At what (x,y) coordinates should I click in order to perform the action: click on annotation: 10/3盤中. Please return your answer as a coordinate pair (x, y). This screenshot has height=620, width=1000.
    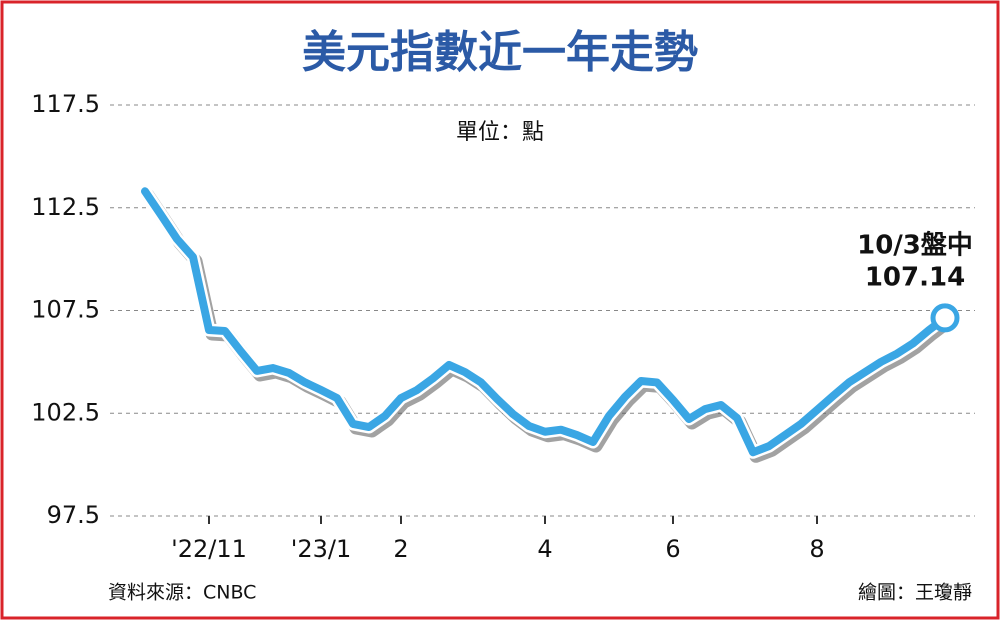
    Looking at the image, I should click on (915, 245).